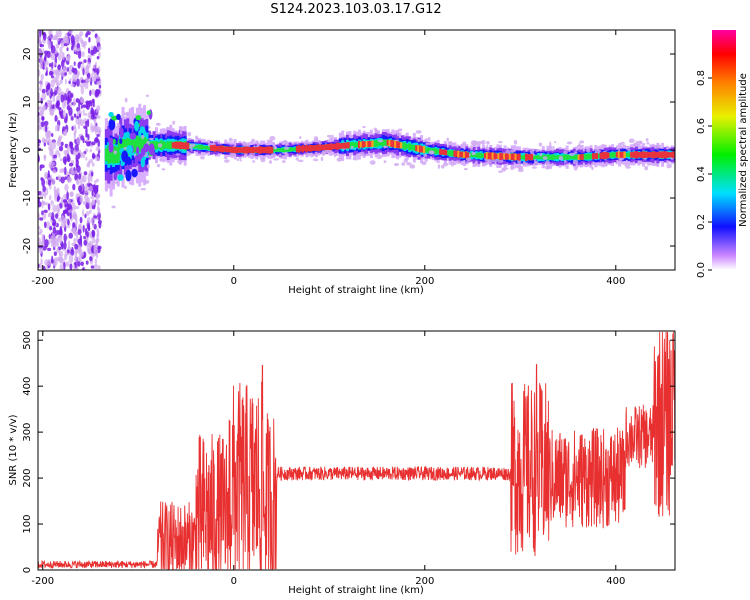  Describe the element at coordinates (701, 78) in the screenshot. I see `colorbar-tick-label: 0.8` at that location.